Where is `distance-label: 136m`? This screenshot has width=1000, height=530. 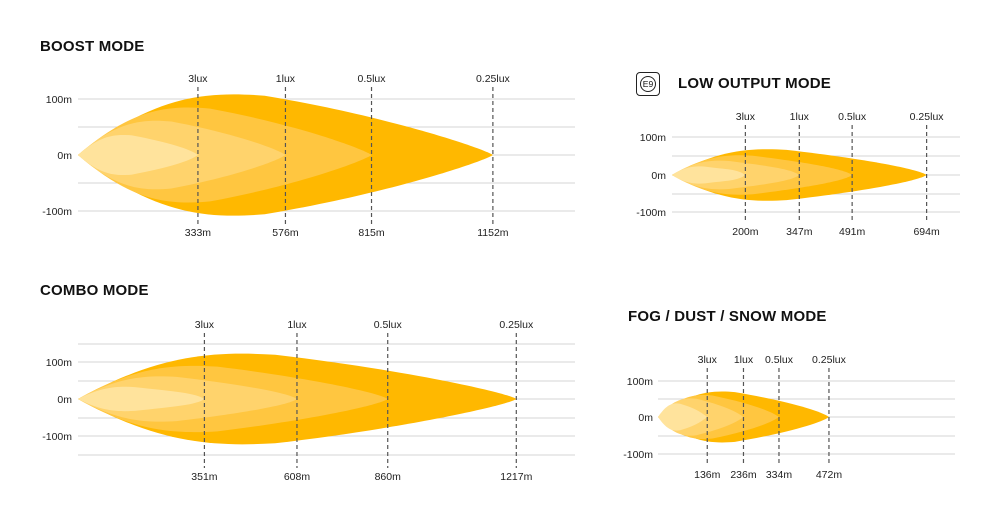
distance-label: 136m is located at coordinates (707, 475).